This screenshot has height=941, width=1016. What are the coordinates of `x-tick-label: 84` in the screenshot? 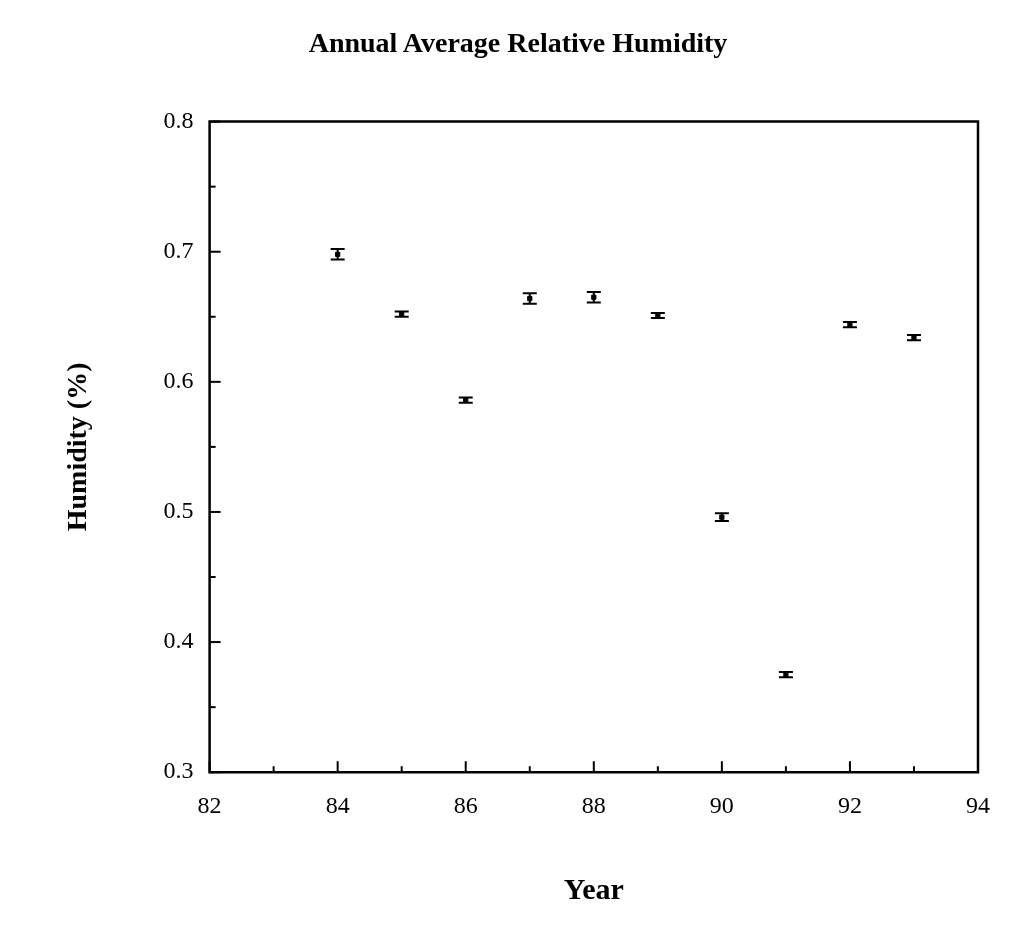 It's located at (337, 804).